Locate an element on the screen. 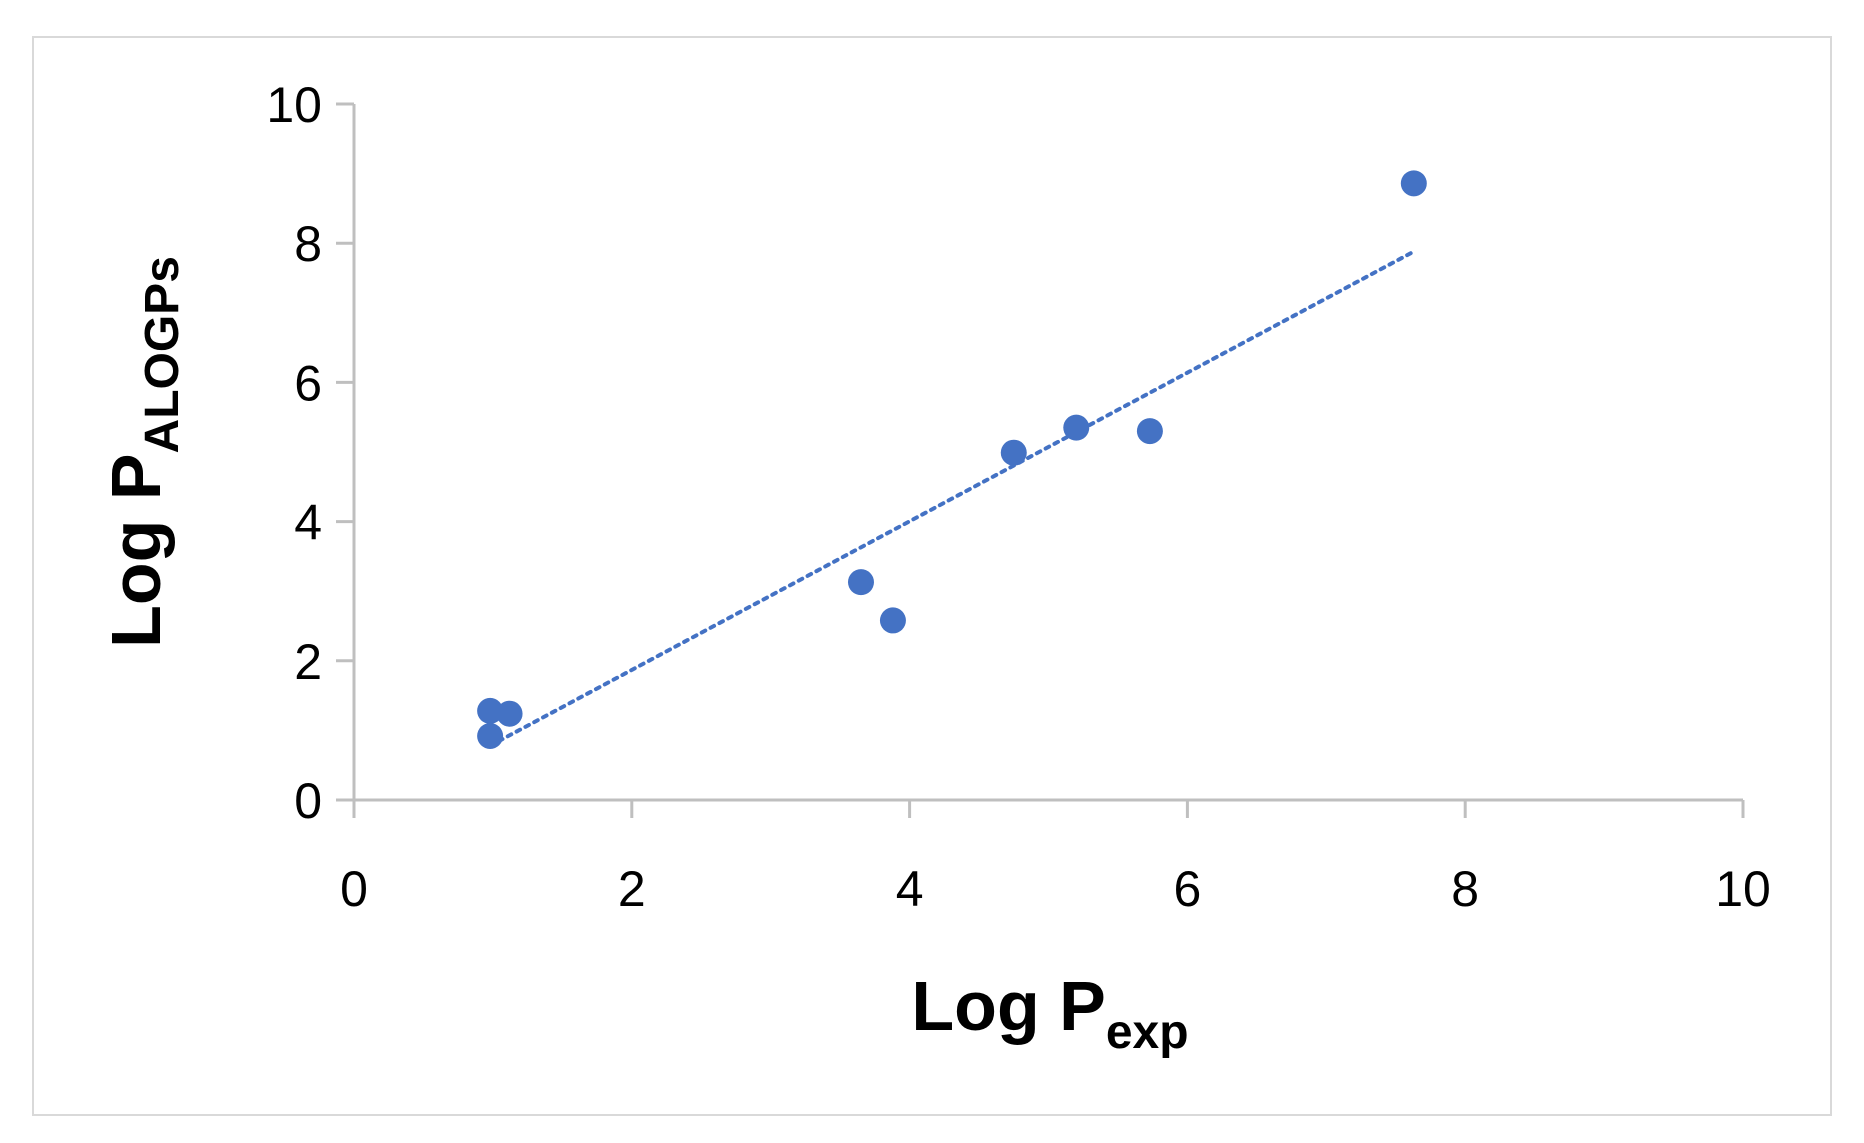 The image size is (1864, 1143). x-tick-label: 6 is located at coordinates (1187, 889).